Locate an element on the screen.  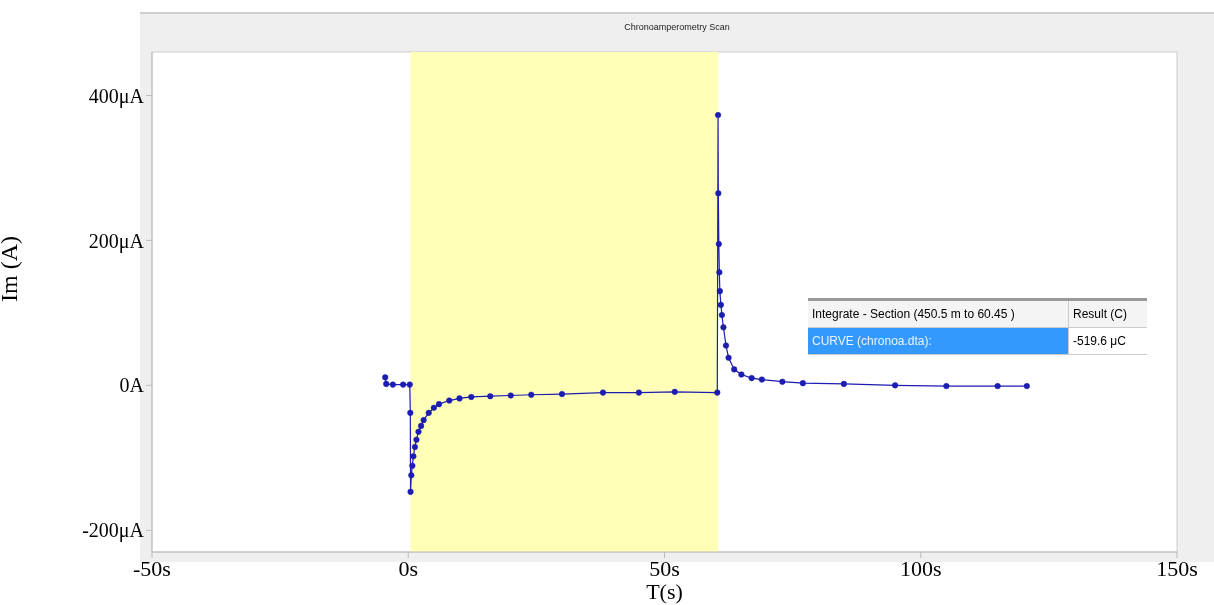
x-tick-label: 50s is located at coordinates (664, 568).